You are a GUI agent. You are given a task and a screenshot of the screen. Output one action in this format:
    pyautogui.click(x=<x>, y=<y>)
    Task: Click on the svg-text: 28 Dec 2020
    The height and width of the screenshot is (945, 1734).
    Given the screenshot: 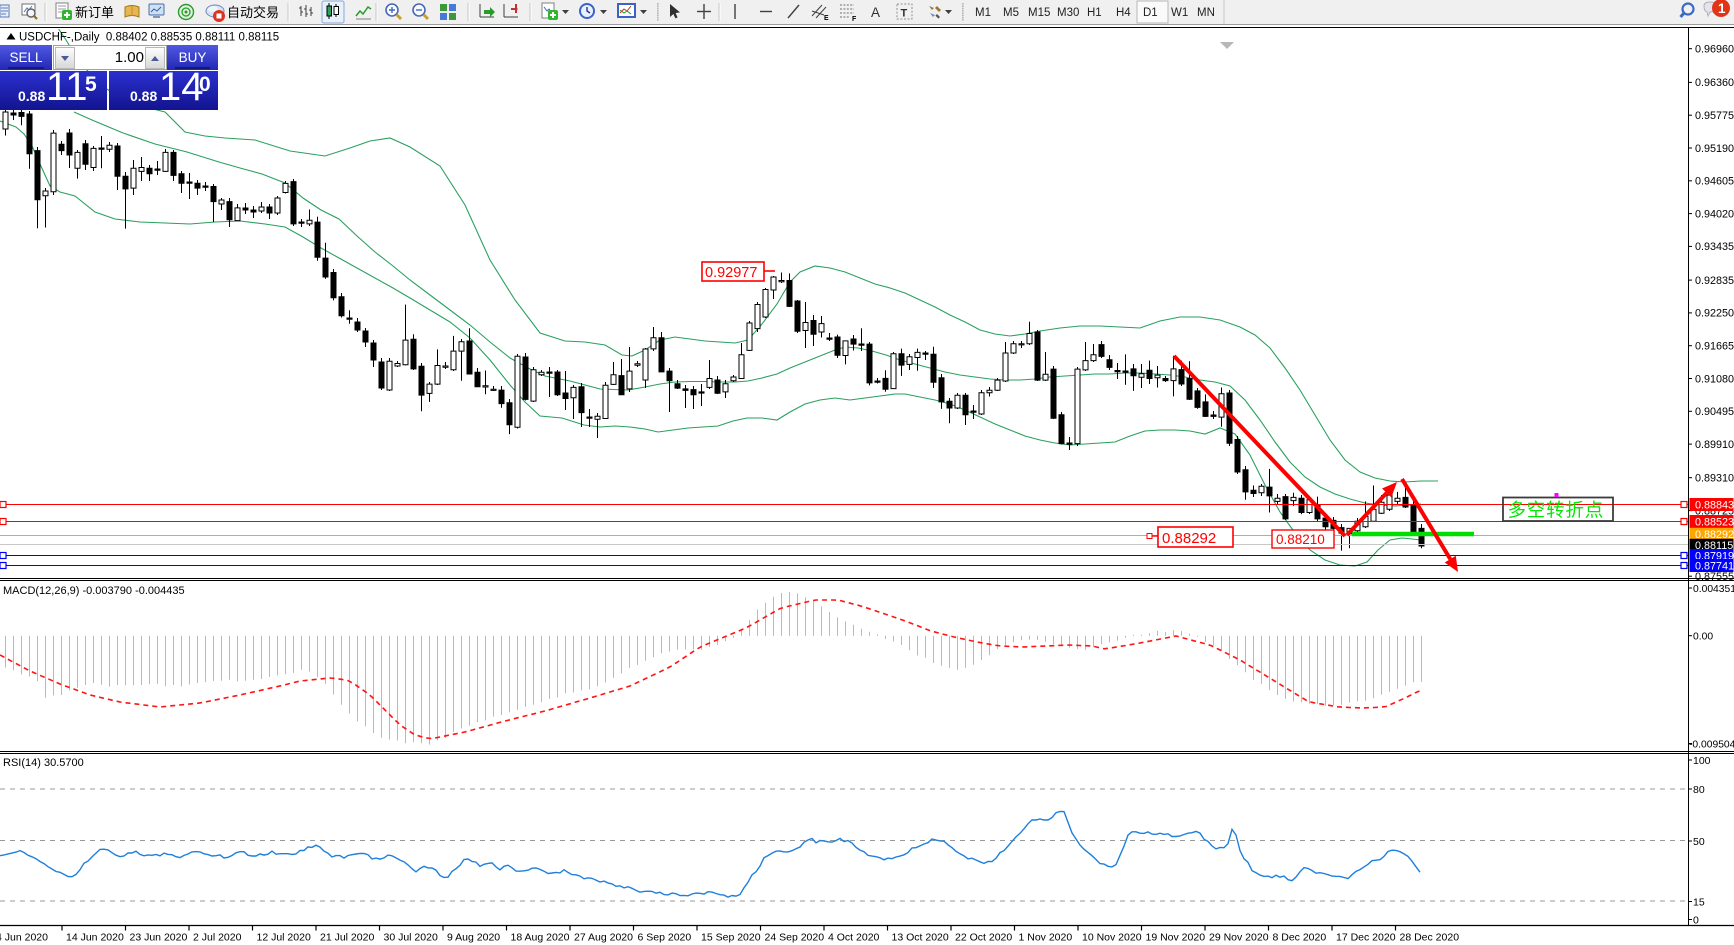 What is the action you would take?
    pyautogui.click(x=1430, y=938)
    